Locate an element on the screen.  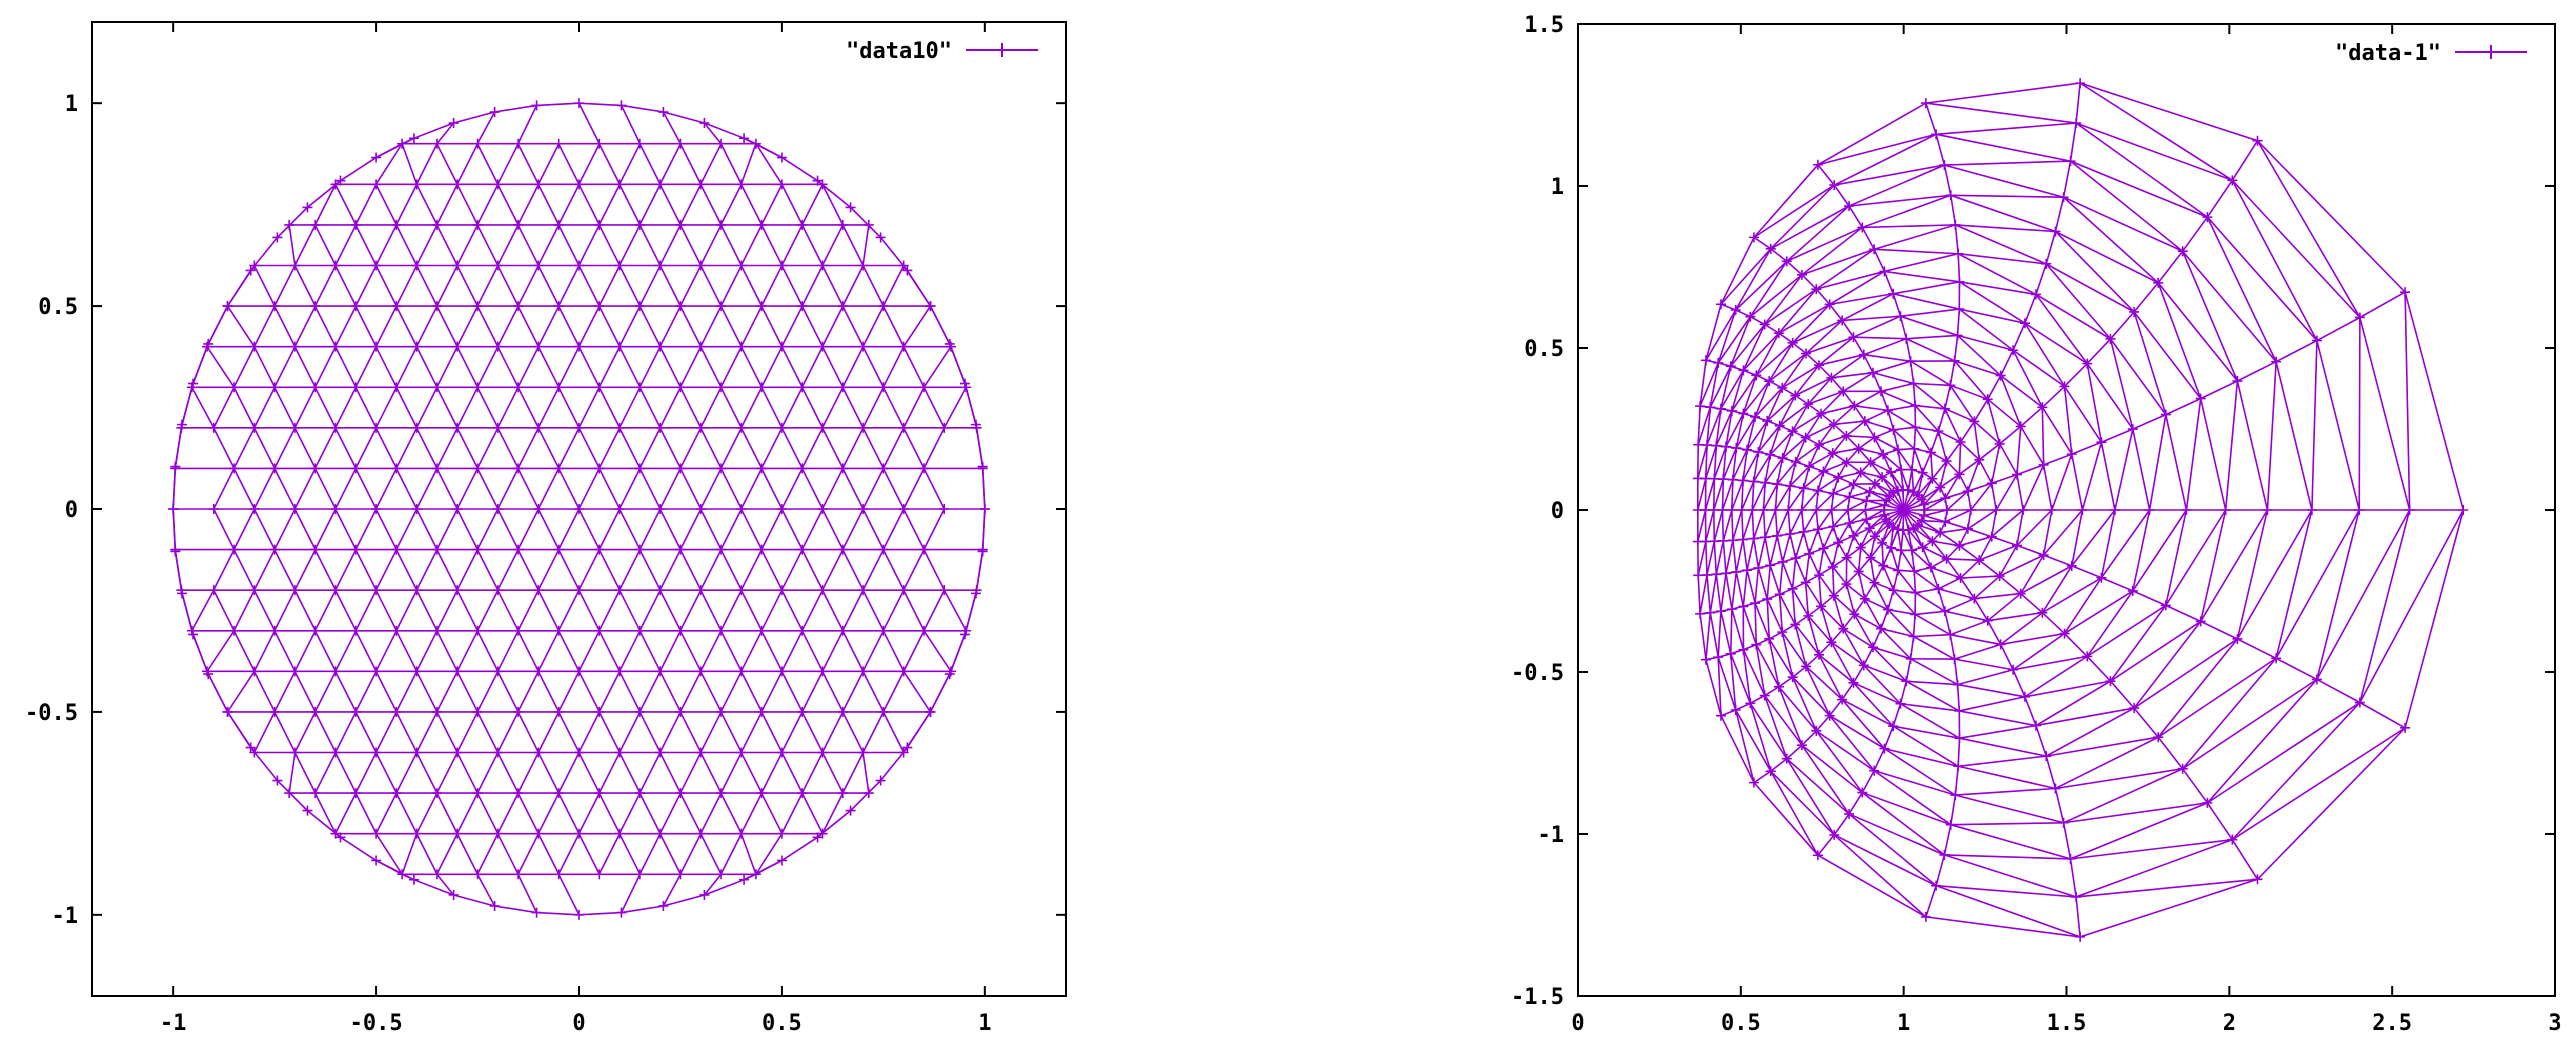
mesh-radial-line is located at coordinates (1992, 723).